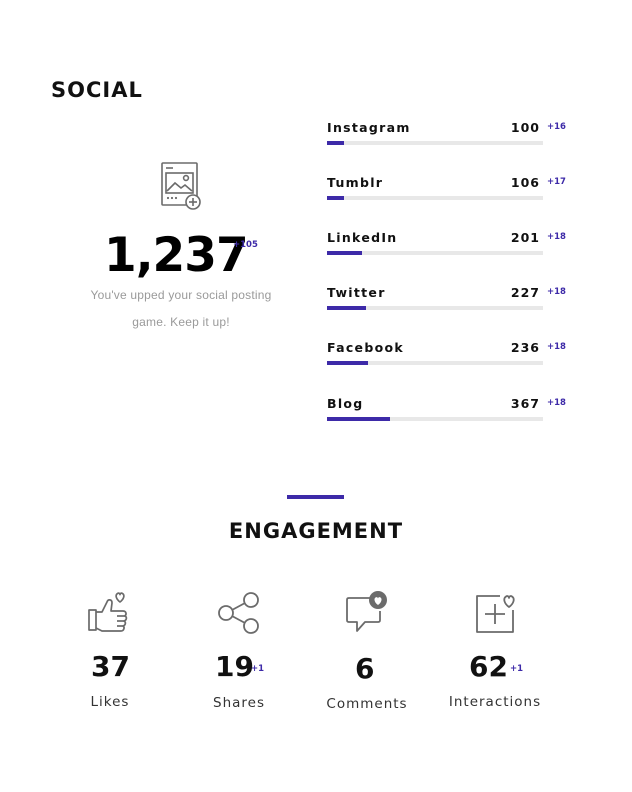  Describe the element at coordinates (316, 531) in the screenshot. I see `engagement-title: ENGAGEMENT` at that location.